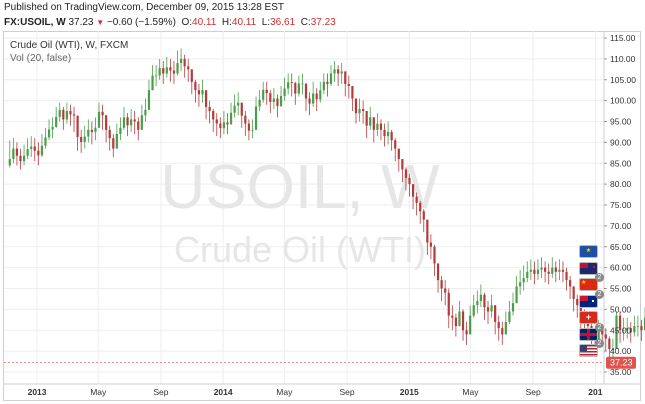 This screenshot has height=404, width=645. What do you see at coordinates (590, 268) in the screenshot?
I see `event-flag` at bounding box center [590, 268].